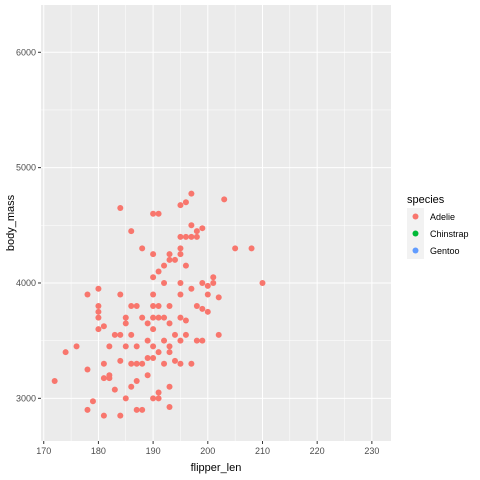 The image size is (480, 480). I want to click on legend-title: species, so click(426, 200).